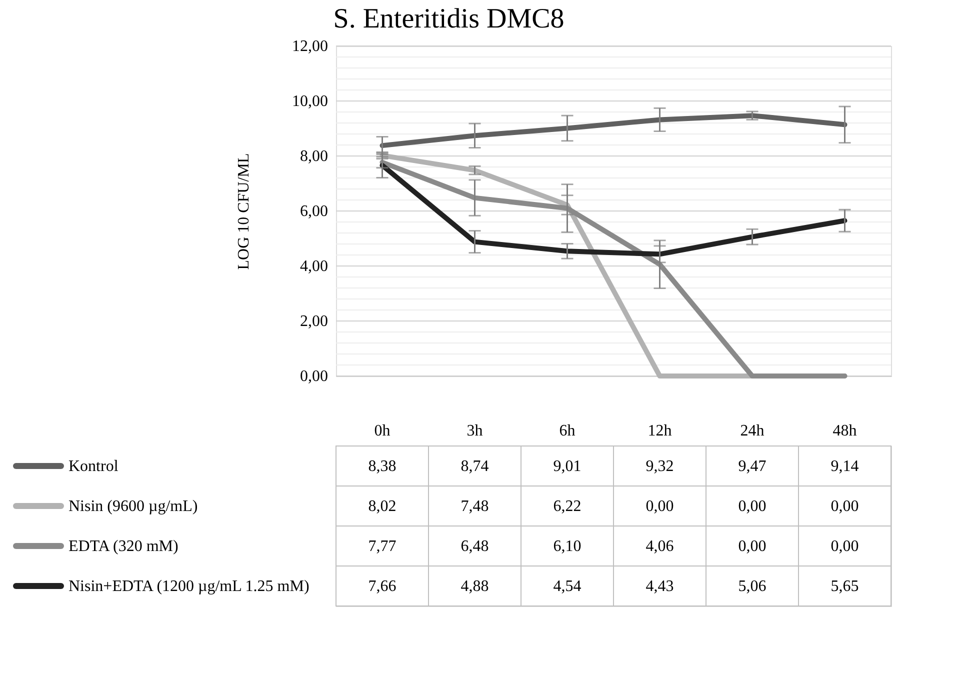 The width and height of the screenshot is (971, 700). I want to click on y-tick-label: 6,00, so click(314, 211).